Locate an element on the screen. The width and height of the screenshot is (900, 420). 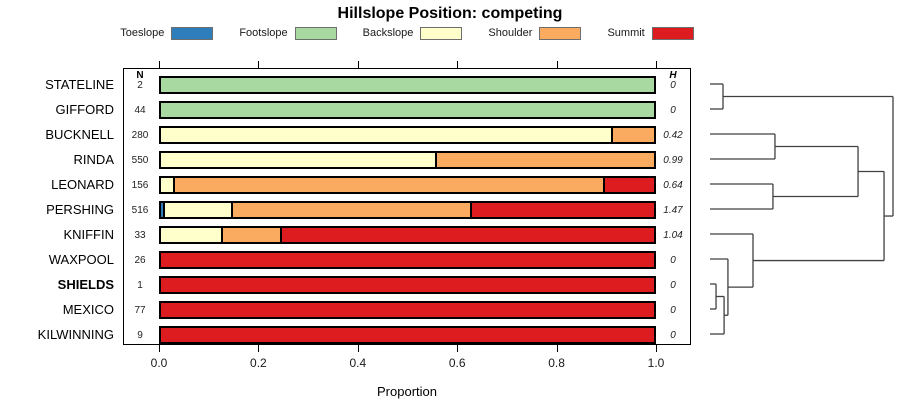
legend-item: Summit is located at coordinates (650, 33).